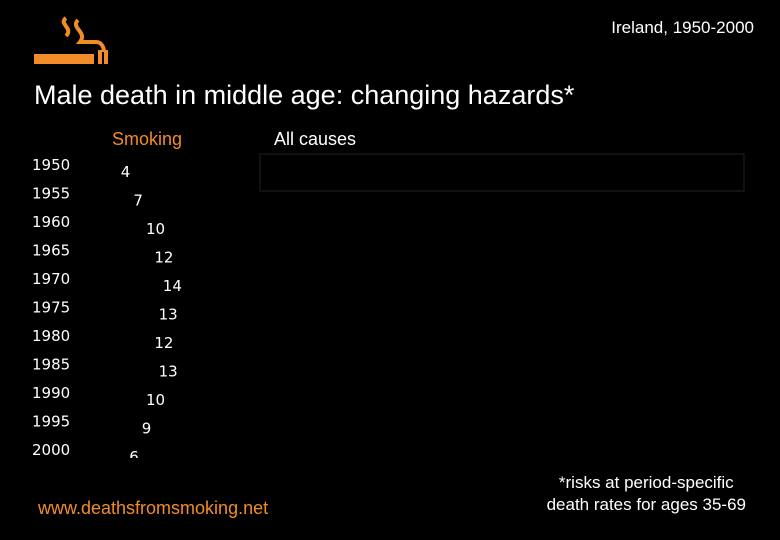 The width and height of the screenshot is (780, 540). What do you see at coordinates (147, 139) in the screenshot?
I see `legend-smoking: Smoking` at bounding box center [147, 139].